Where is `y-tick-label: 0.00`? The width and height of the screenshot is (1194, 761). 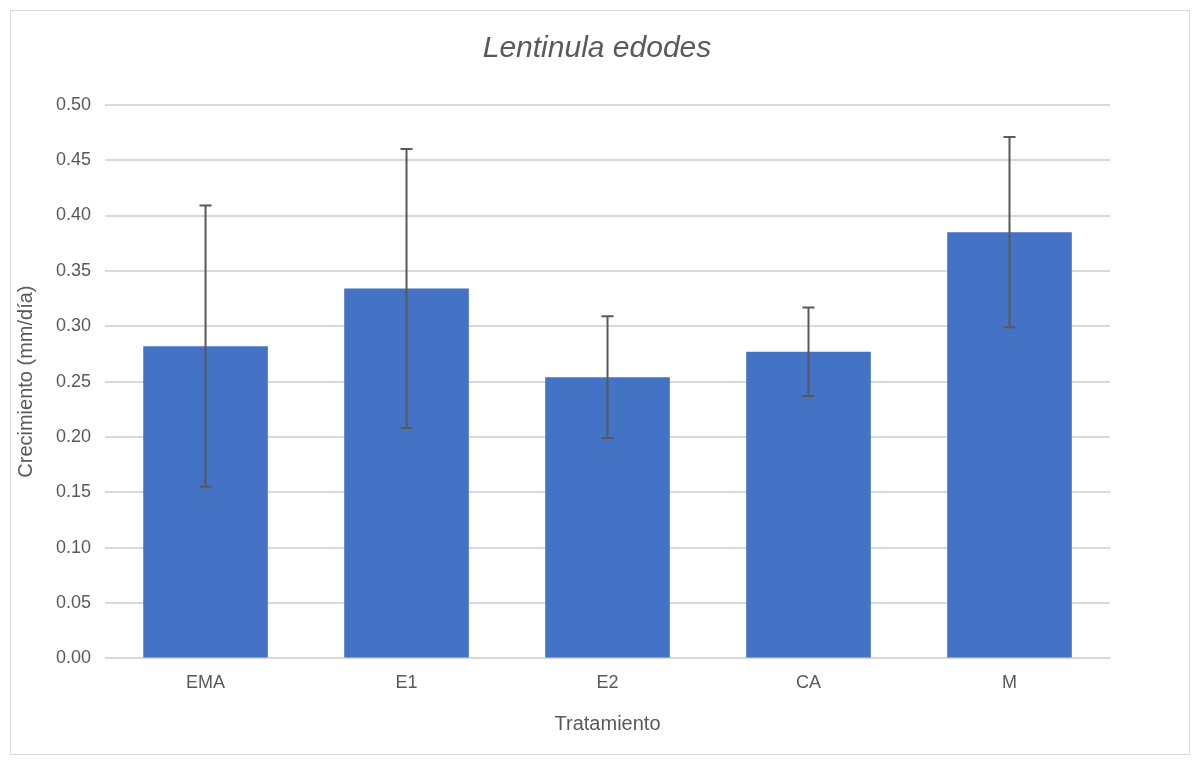
y-tick-label: 0.00 is located at coordinates (73, 657).